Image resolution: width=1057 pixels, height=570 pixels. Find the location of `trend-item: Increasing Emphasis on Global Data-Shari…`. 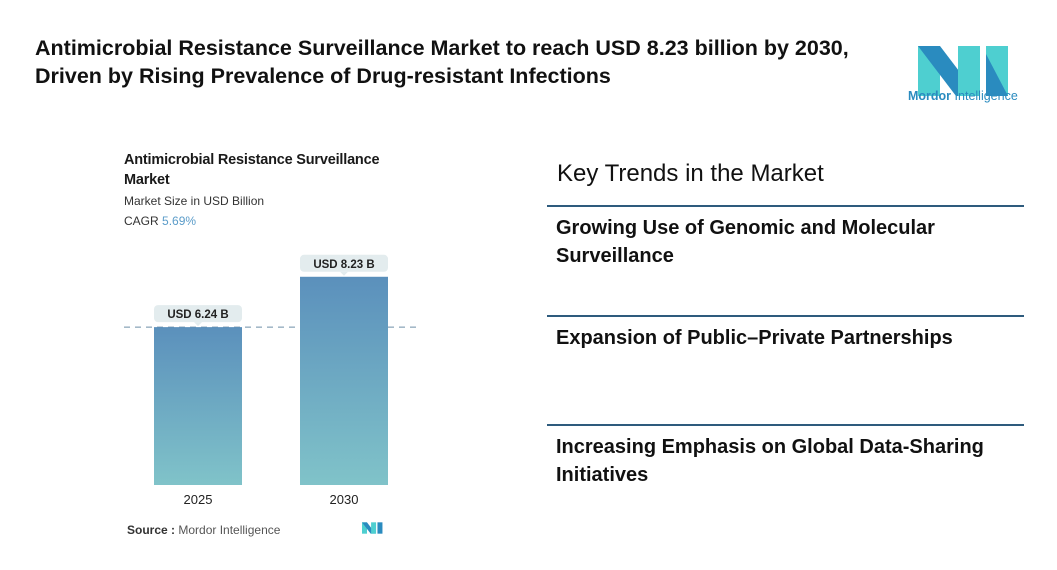

trend-item: Increasing Emphasis on Global Data-Shari… is located at coordinates (770, 461).